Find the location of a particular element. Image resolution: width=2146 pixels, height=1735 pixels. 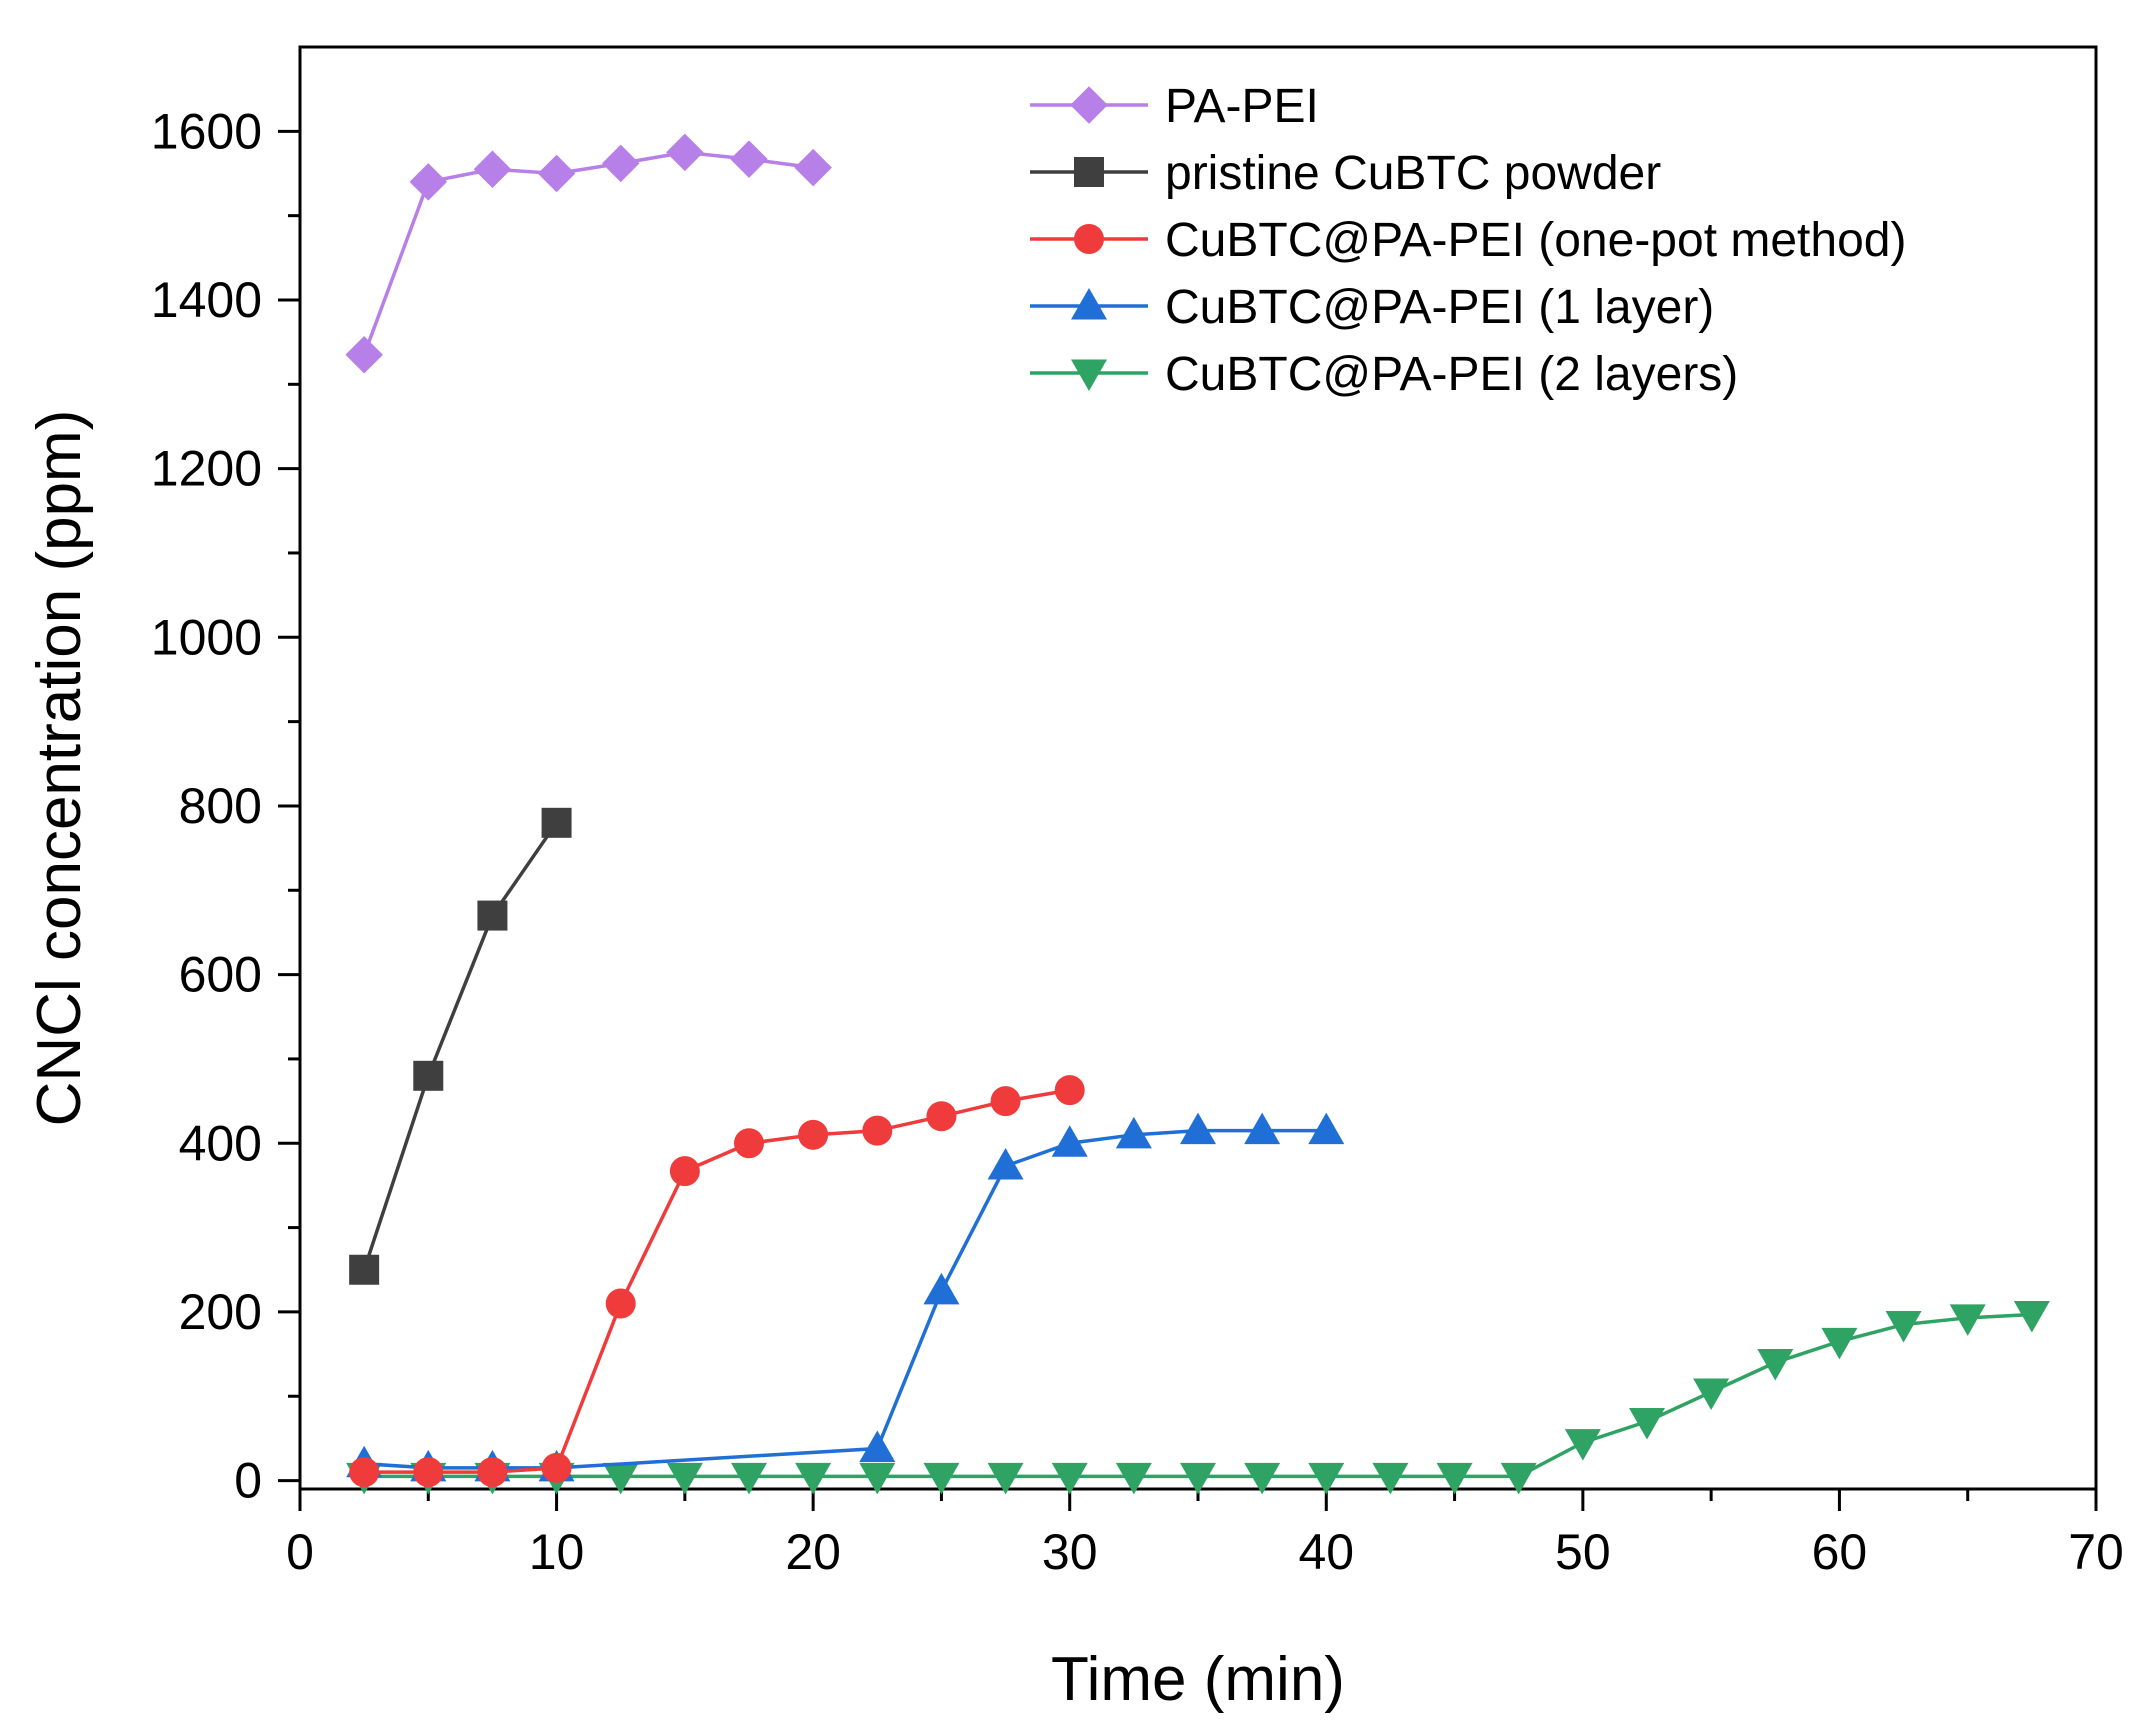

series-pristine-cubtc-powder is located at coordinates (460, 1046).